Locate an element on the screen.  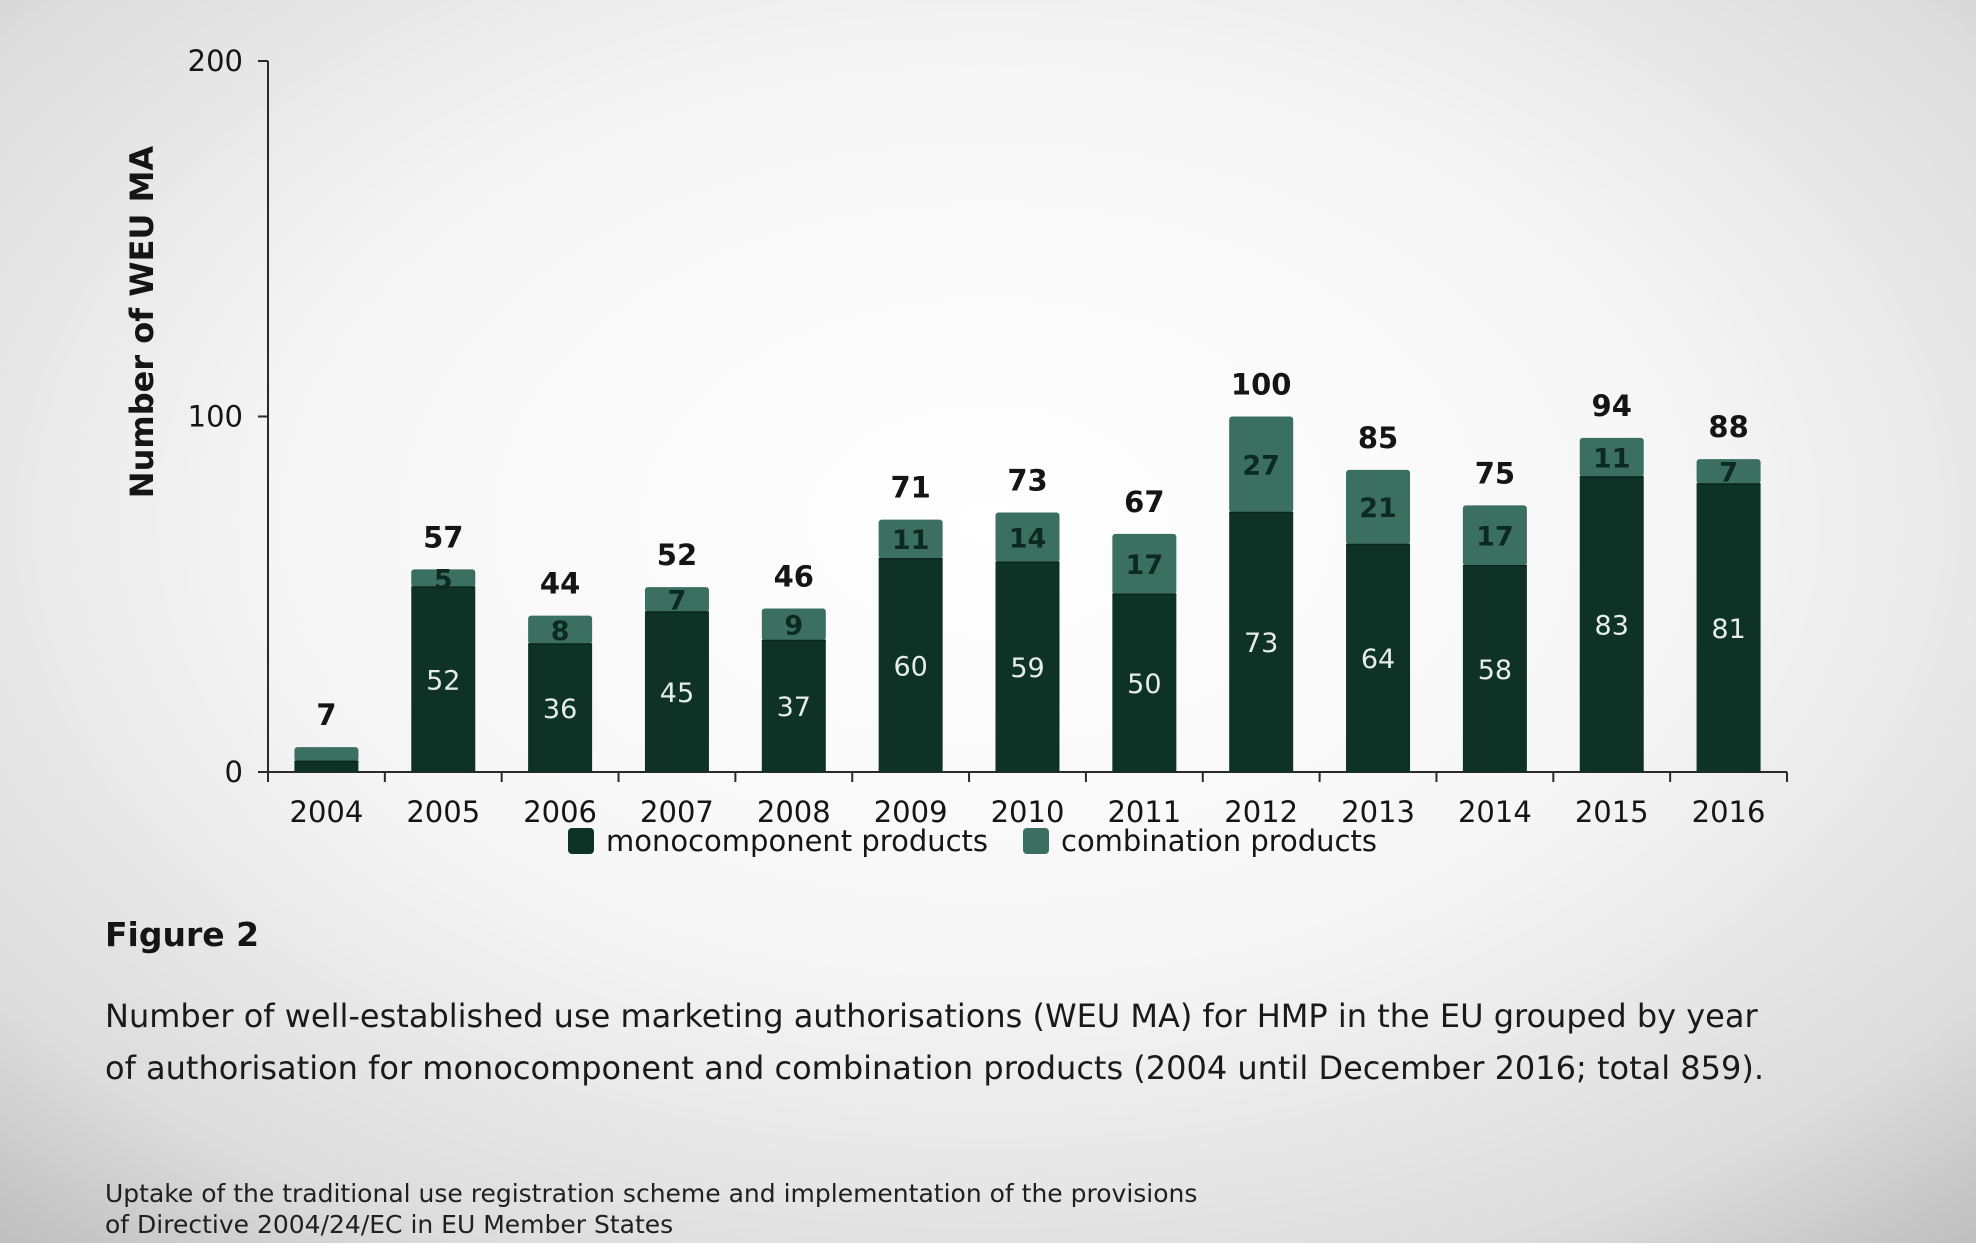
data-label-monocomponent: 73 is located at coordinates (1261, 643).